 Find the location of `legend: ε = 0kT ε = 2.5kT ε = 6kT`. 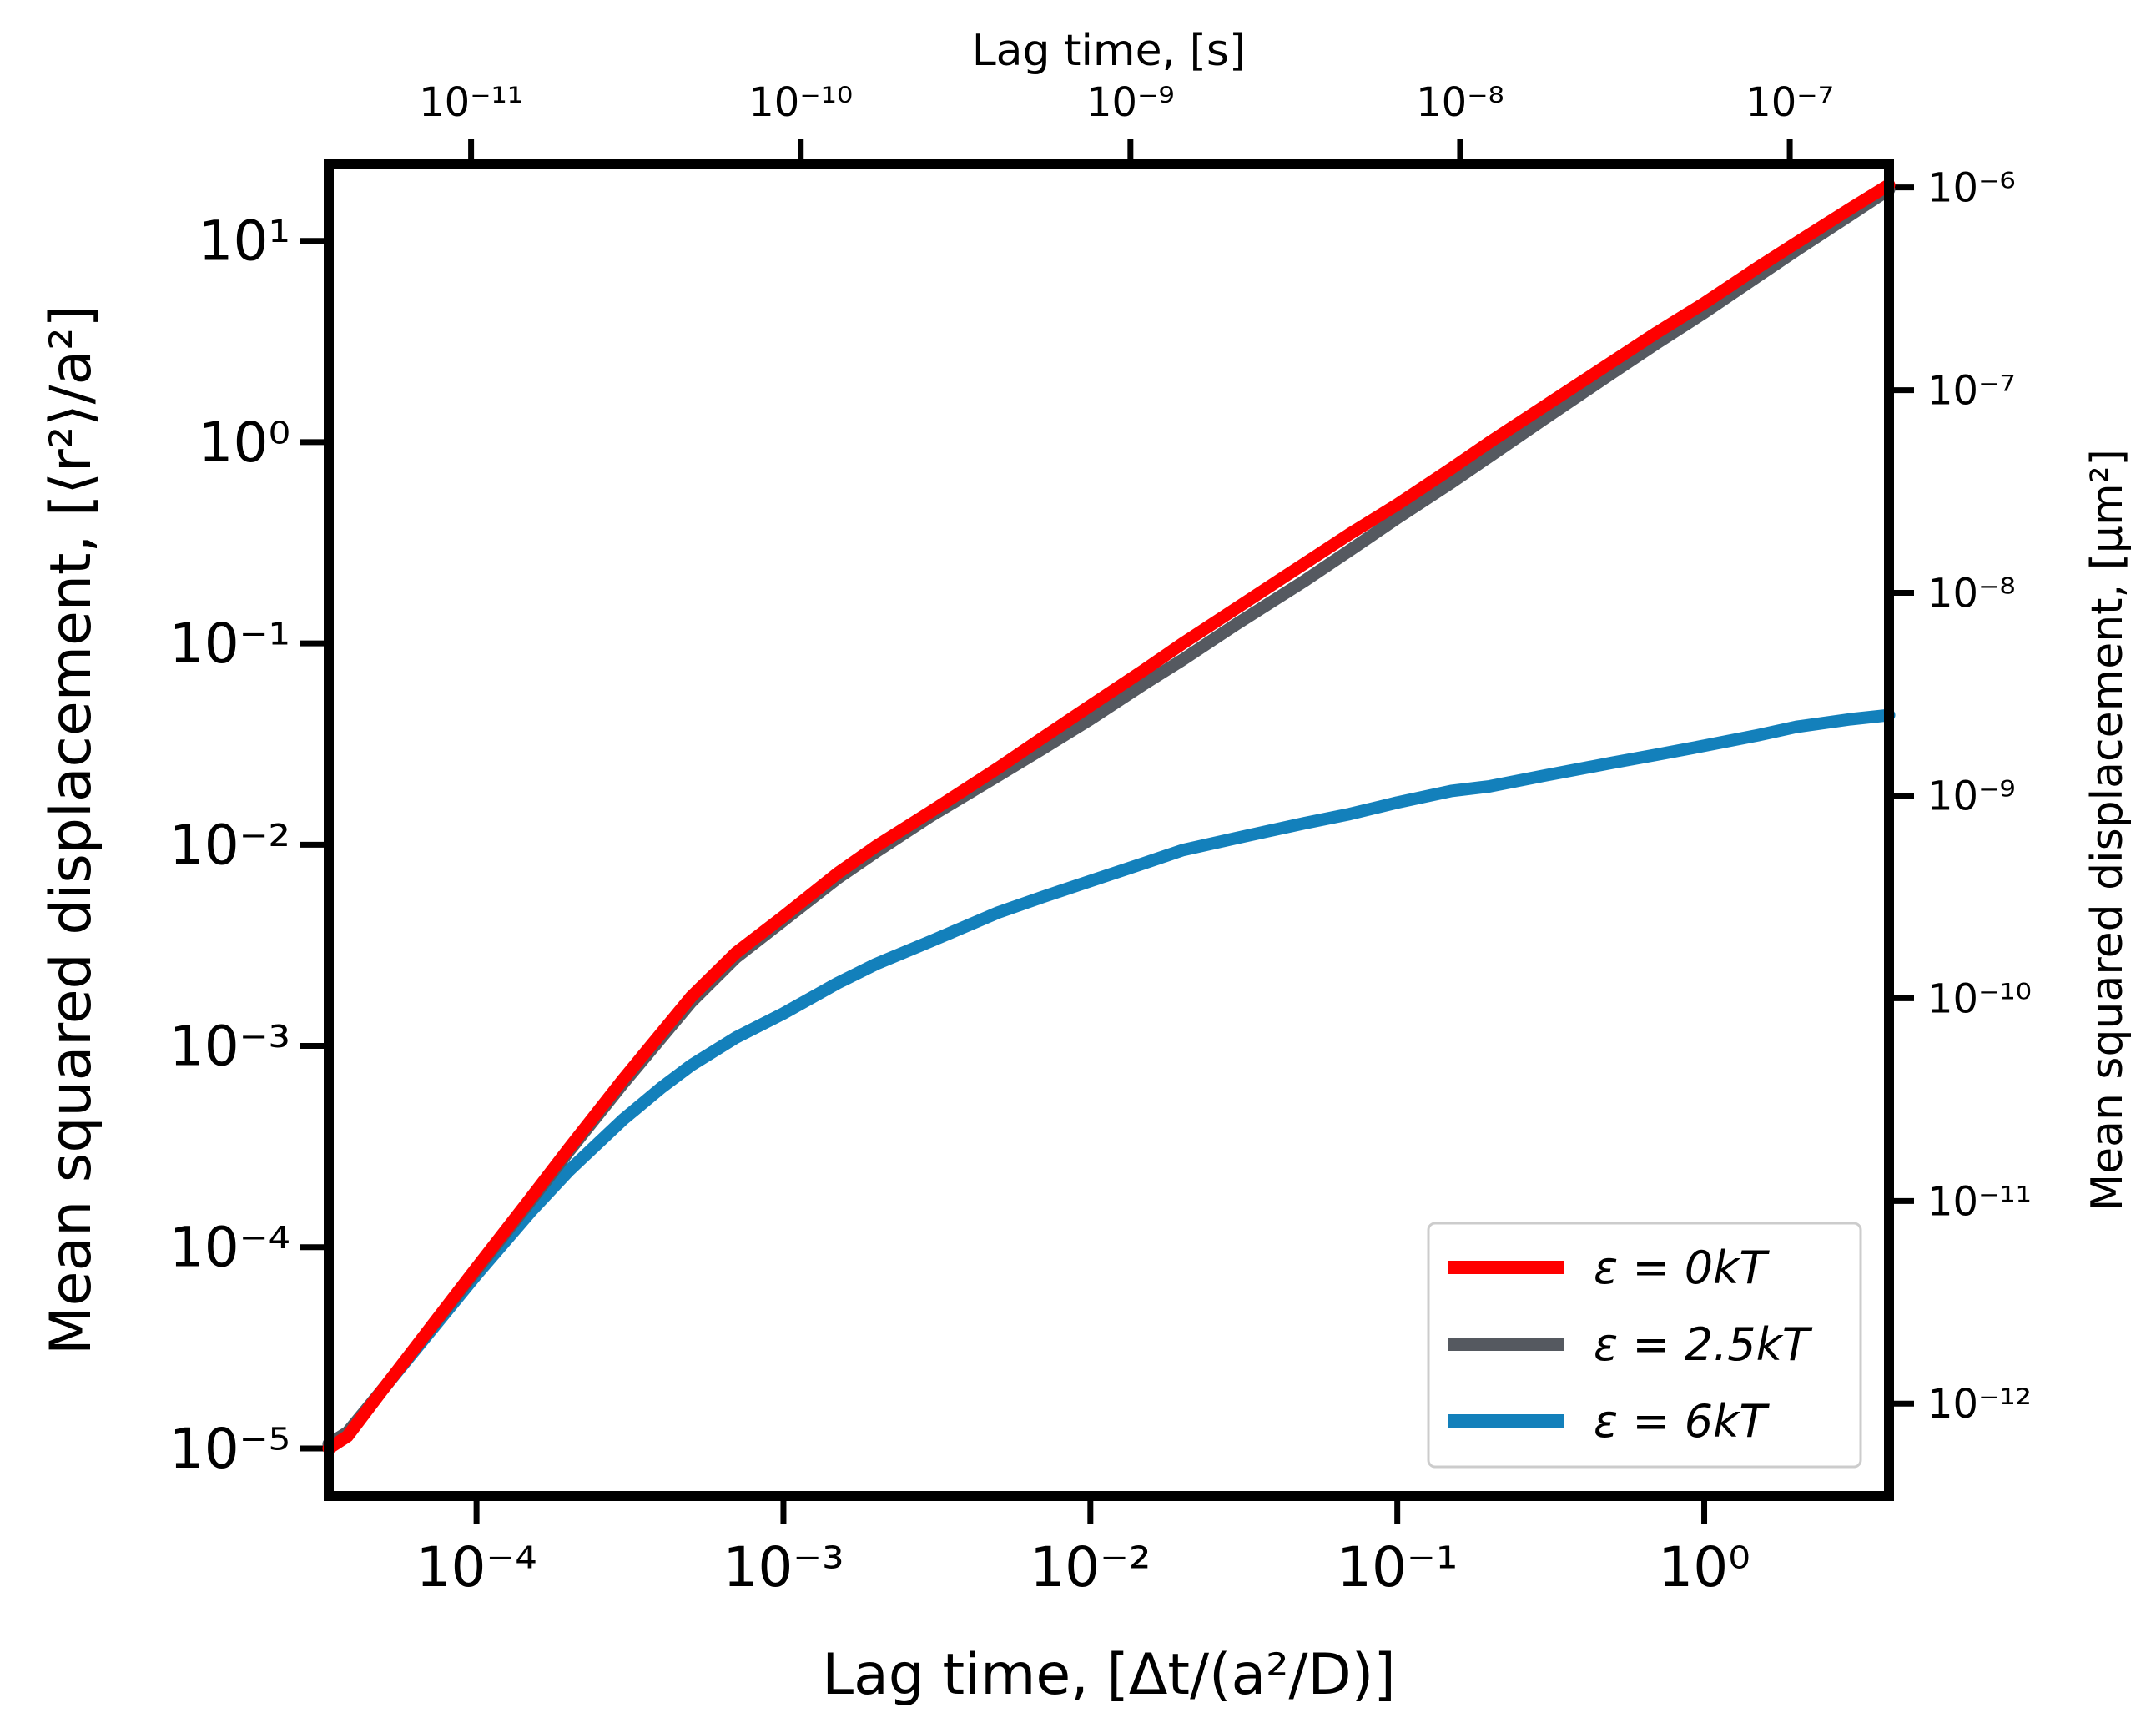

legend: ε = 0kT ε = 2.5kT ε = 6kT is located at coordinates (1644, 1345).